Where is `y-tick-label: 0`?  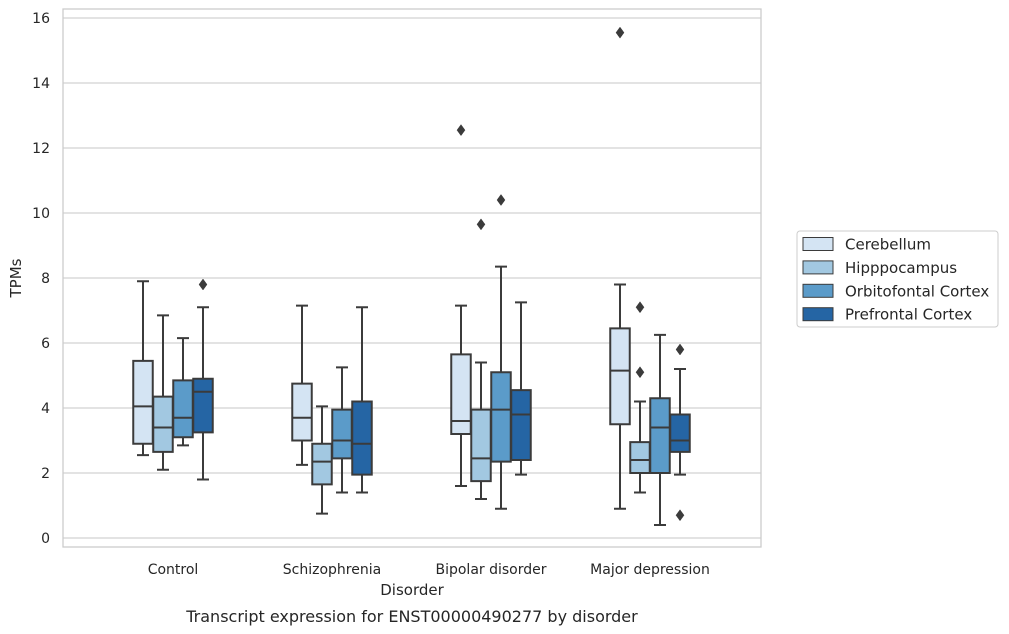
y-tick-label: 0 is located at coordinates (45, 539).